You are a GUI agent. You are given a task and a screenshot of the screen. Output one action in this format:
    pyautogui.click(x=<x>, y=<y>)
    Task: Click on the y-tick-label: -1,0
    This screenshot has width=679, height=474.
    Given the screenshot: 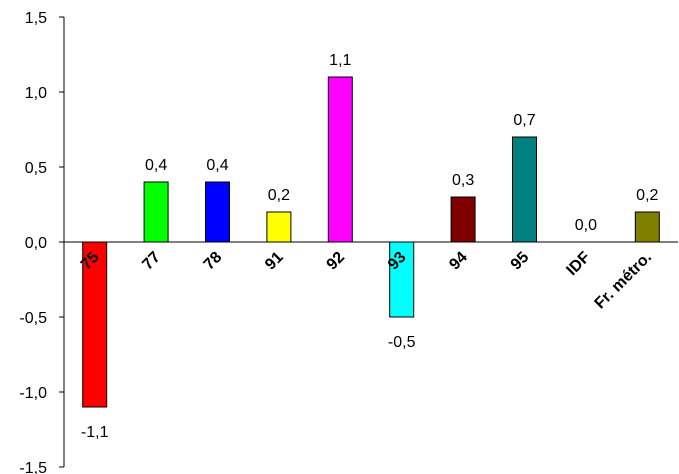 What is the action you would take?
    pyautogui.click(x=33, y=393)
    